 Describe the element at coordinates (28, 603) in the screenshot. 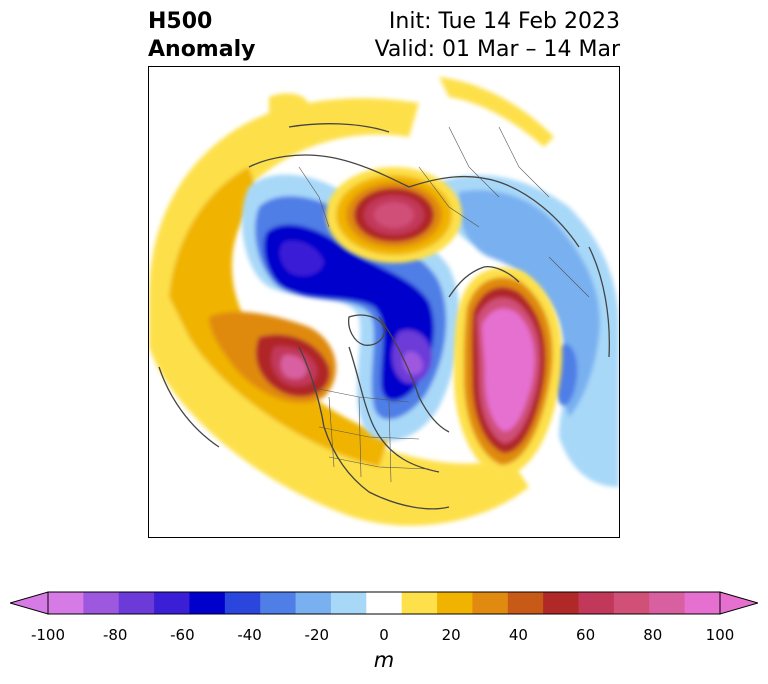

I see `colorbar-extend-min` at that location.